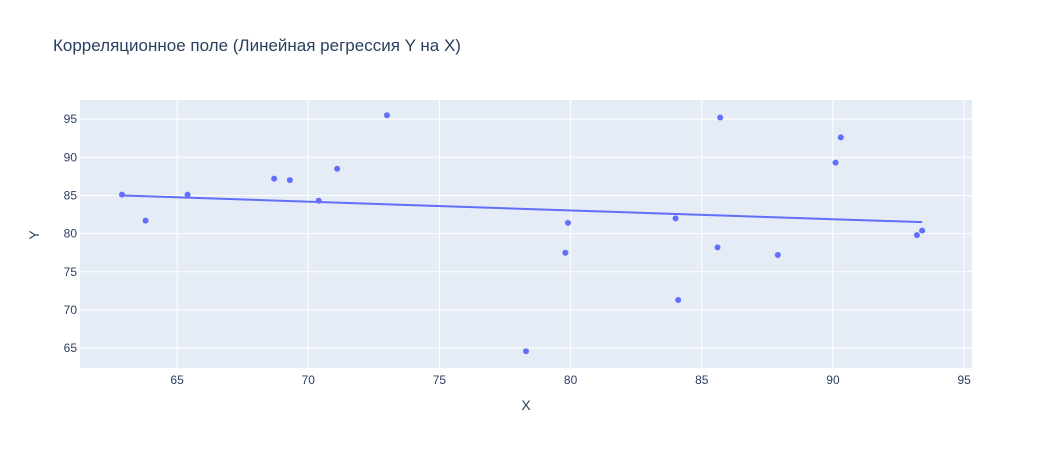  I want to click on x-tick-label: 75, so click(440, 380).